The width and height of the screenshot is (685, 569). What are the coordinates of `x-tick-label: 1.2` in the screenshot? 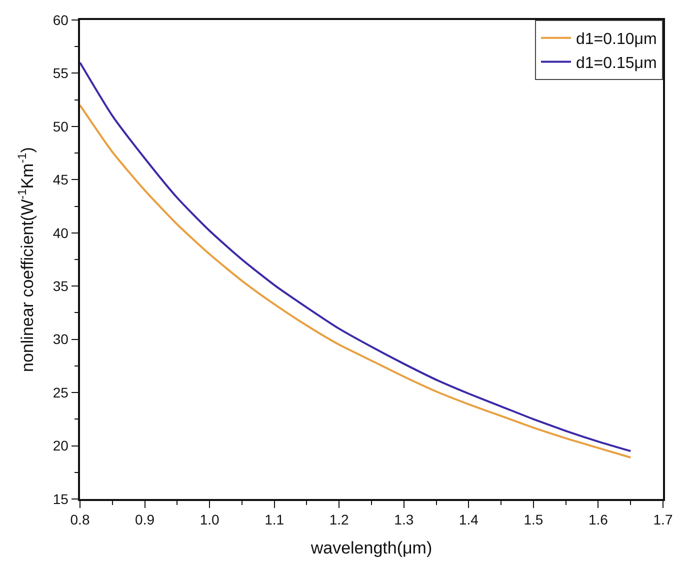 It's located at (339, 520).